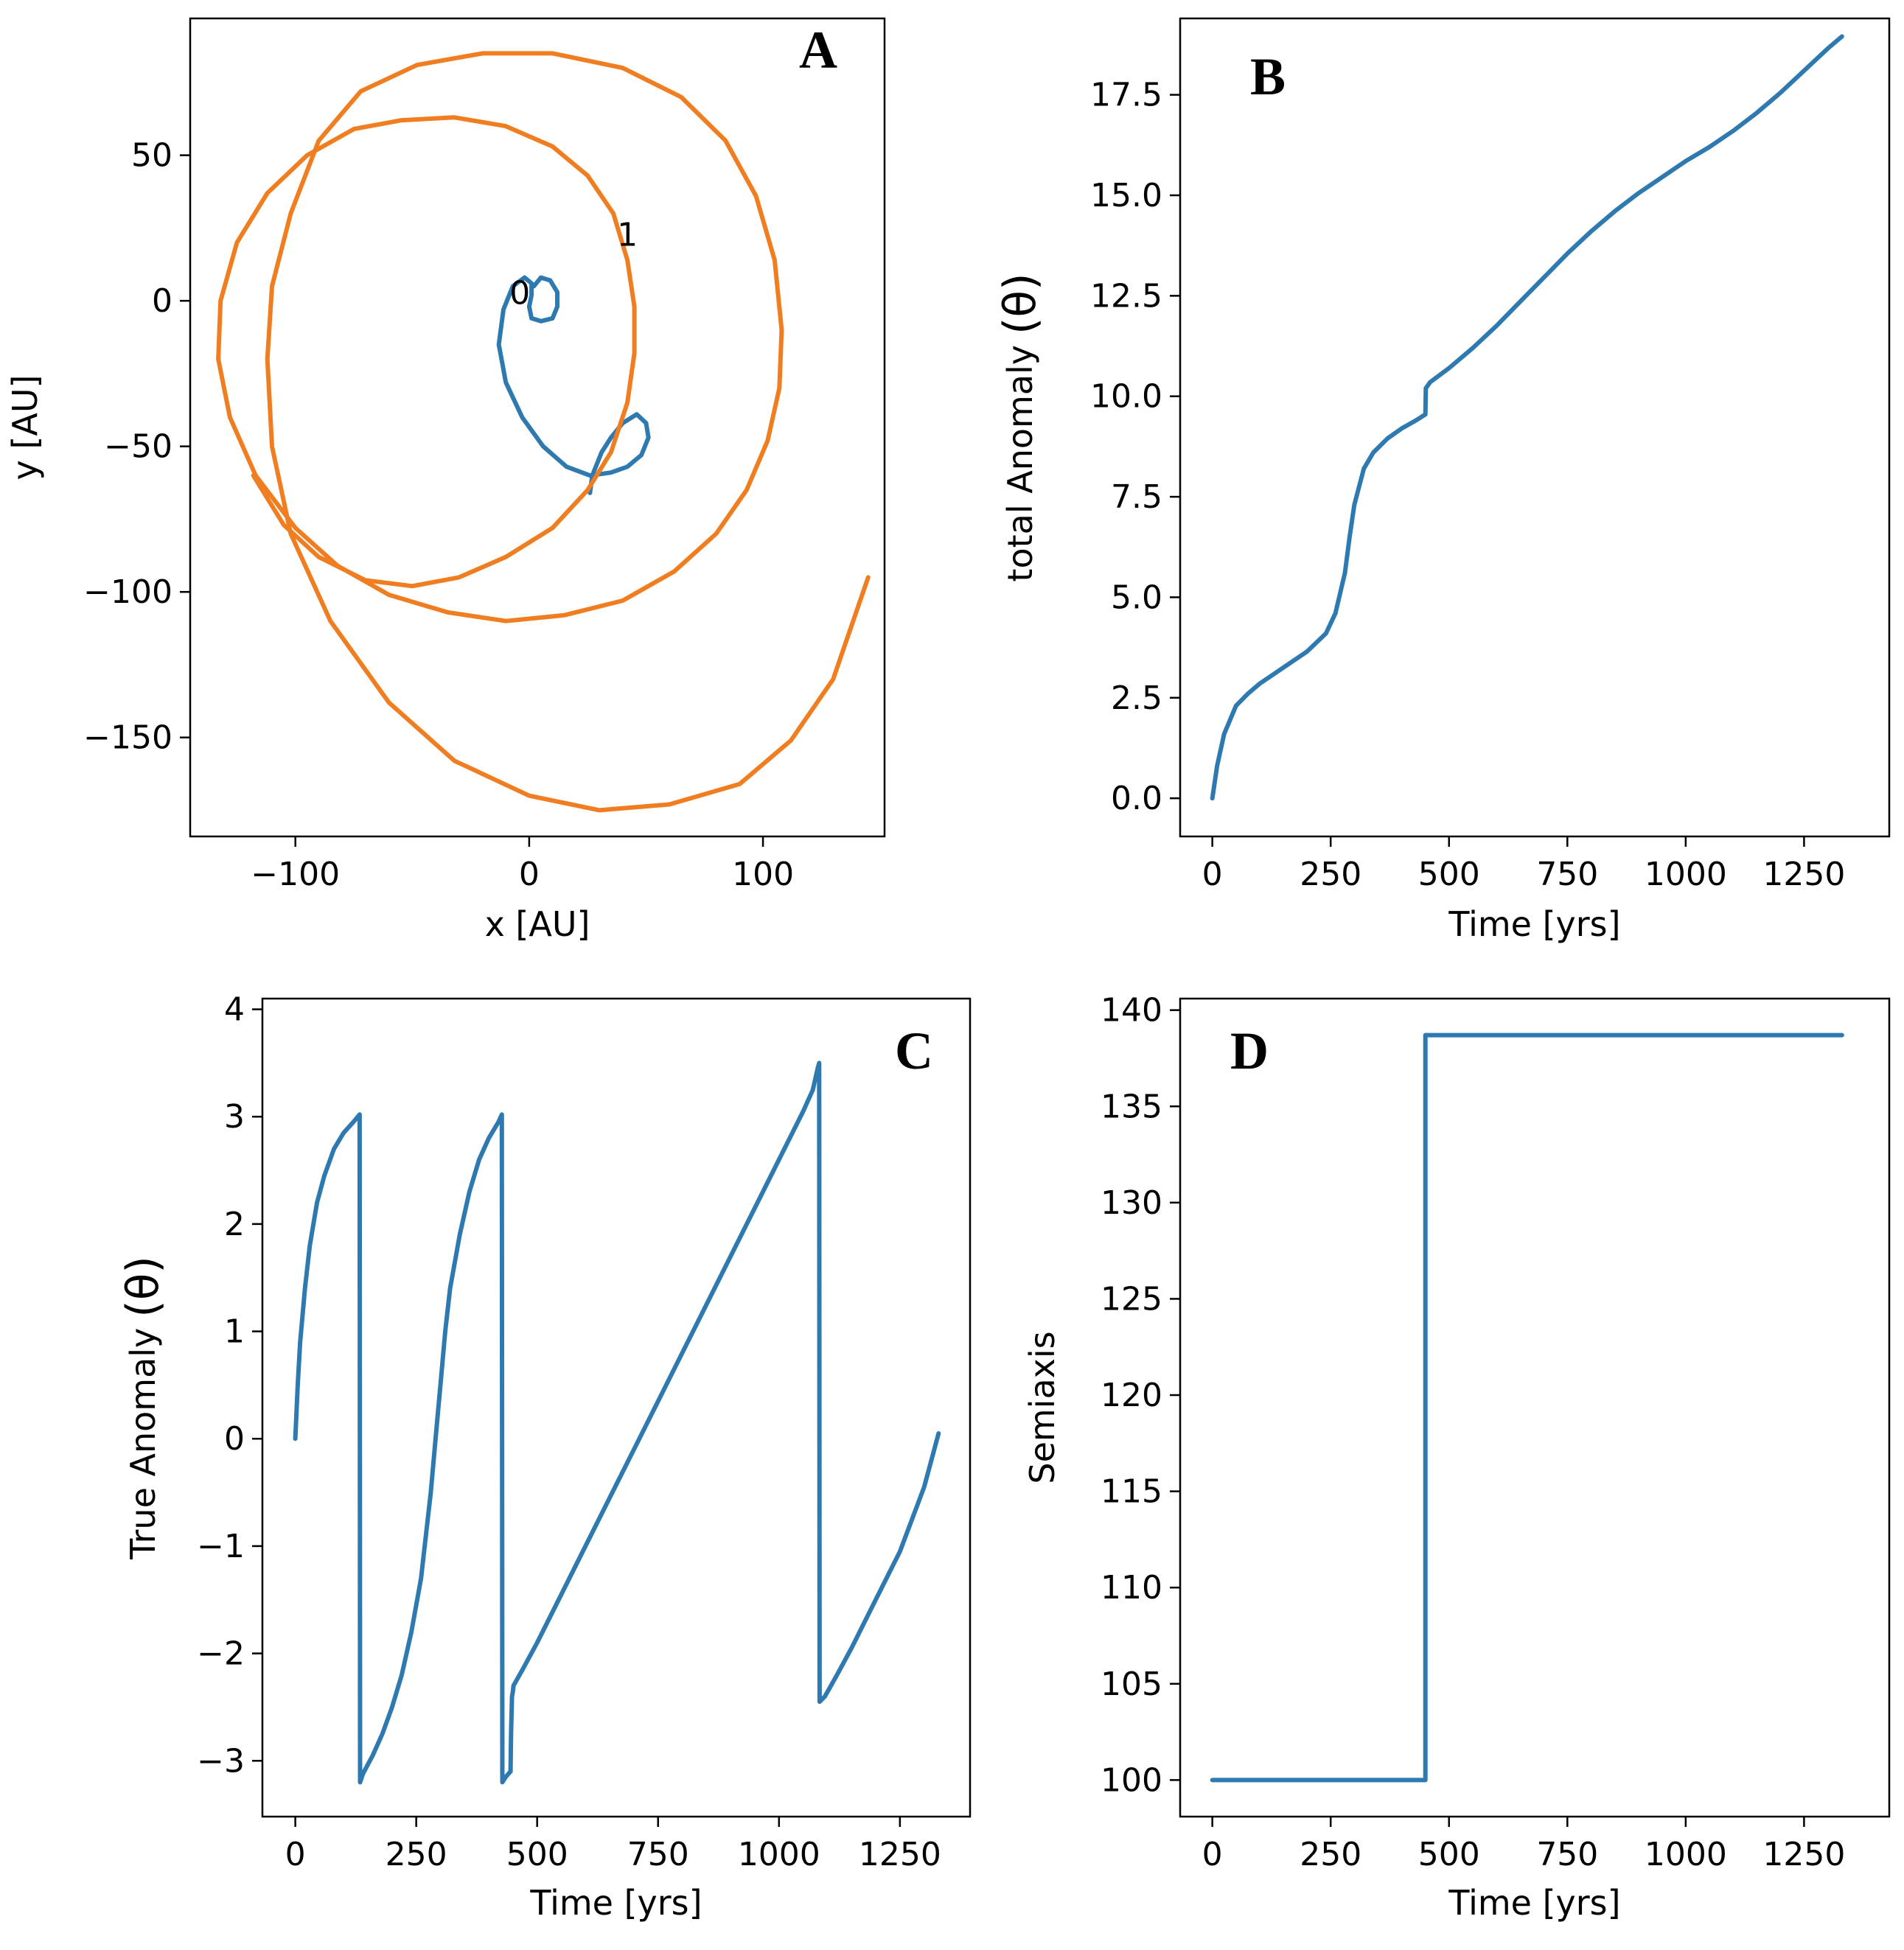 The width and height of the screenshot is (1904, 1950). What do you see at coordinates (1132, 1299) in the screenshot?
I see `y-tick-label: 125` at bounding box center [1132, 1299].